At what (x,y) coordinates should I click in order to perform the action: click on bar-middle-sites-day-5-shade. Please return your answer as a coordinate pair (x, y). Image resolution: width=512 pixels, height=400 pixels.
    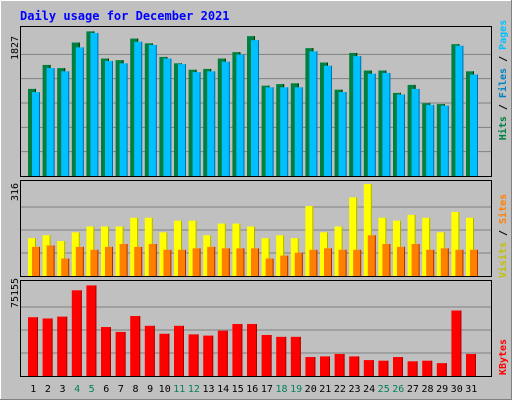
    Looking at the image, I should click on (98, 262).